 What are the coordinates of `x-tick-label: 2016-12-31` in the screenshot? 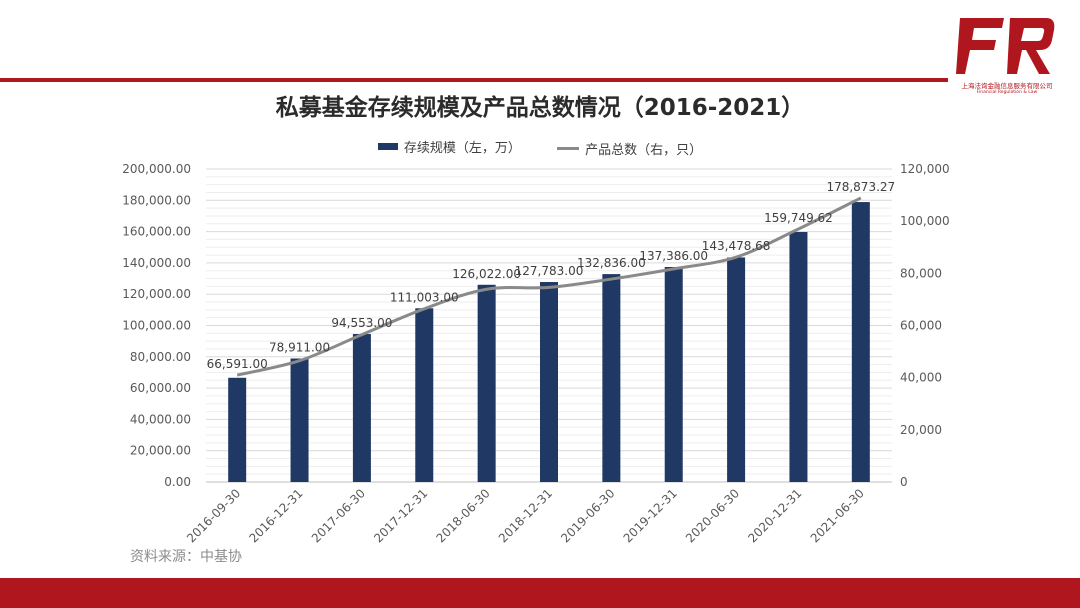 It's located at (275, 515).